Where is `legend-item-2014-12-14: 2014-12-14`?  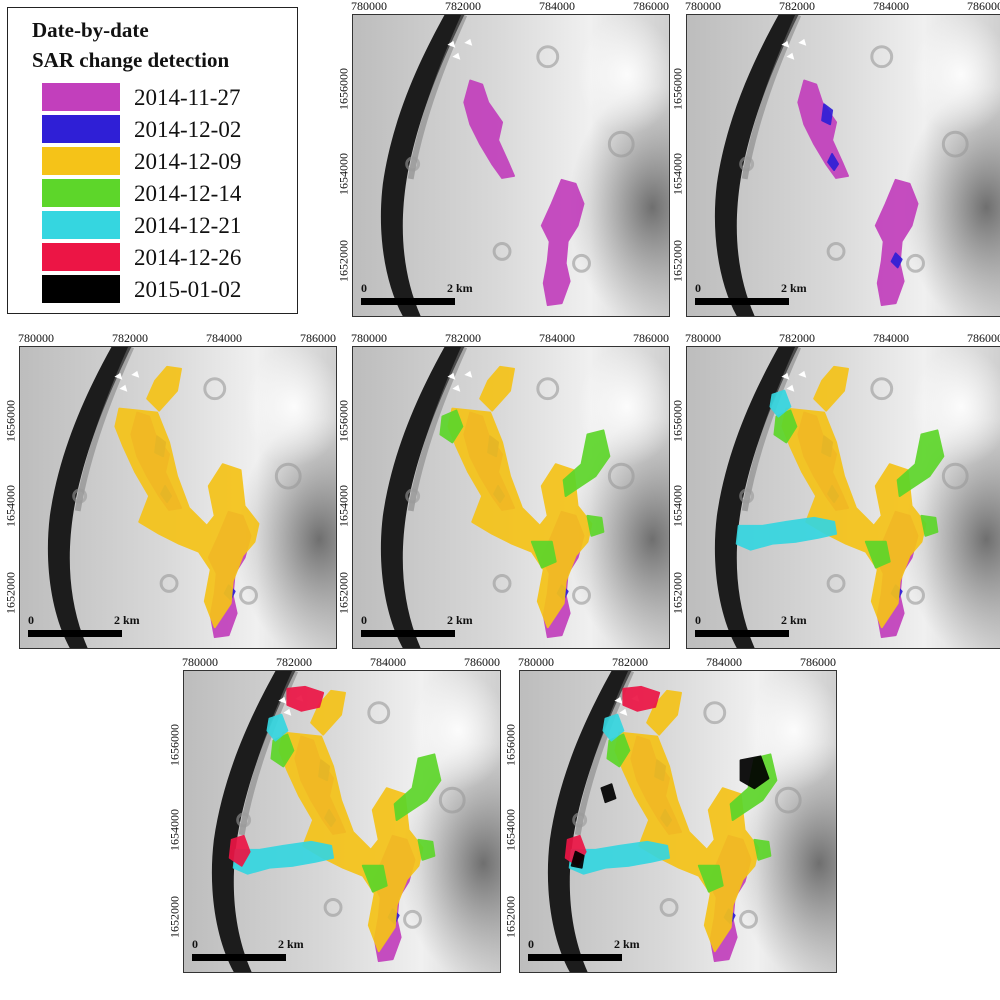
legend-item-2014-12-14: 2014-12-14 is located at coordinates (167, 194).